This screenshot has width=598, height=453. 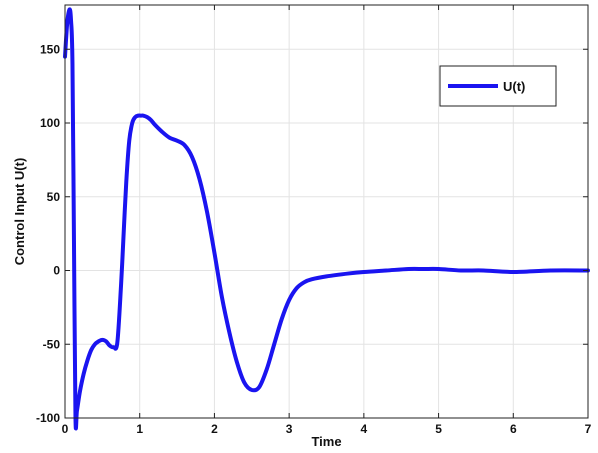 I want to click on y-axis-title: Control Input U(t), so click(x=19, y=212).